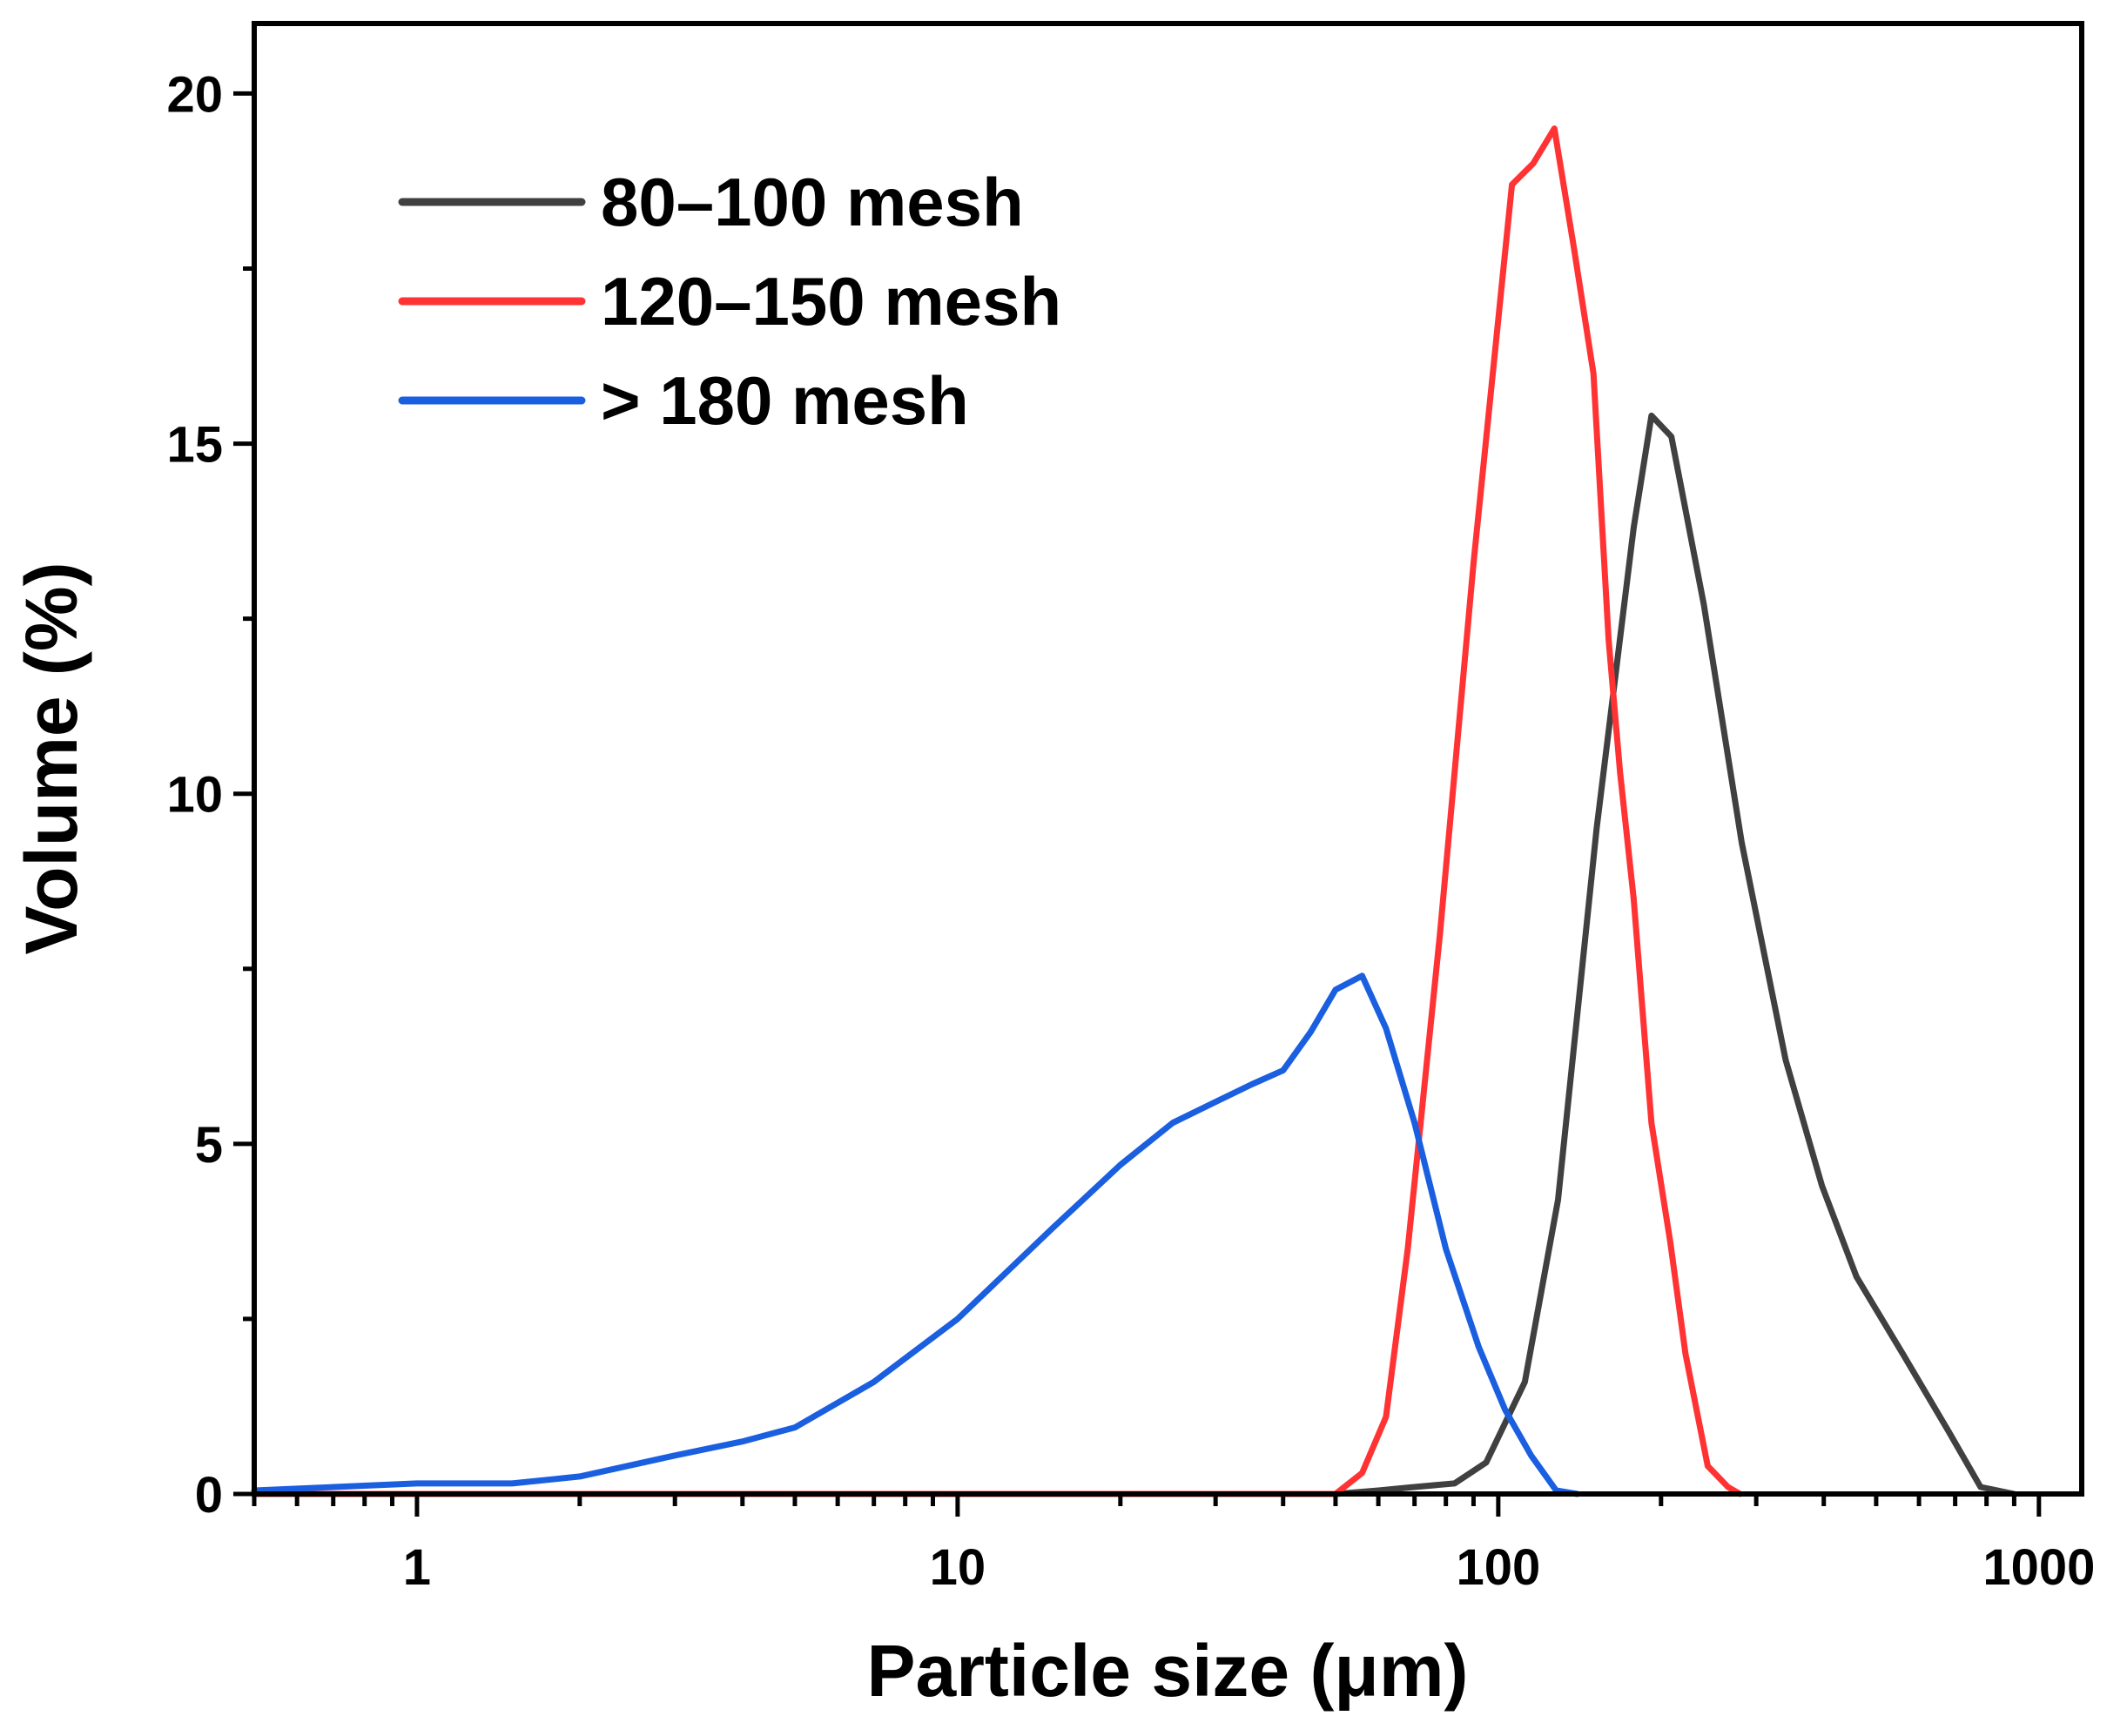 This screenshot has height=1736, width=2127. Describe the element at coordinates (194, 445) in the screenshot. I see `y-tick-label: 15` at that location.